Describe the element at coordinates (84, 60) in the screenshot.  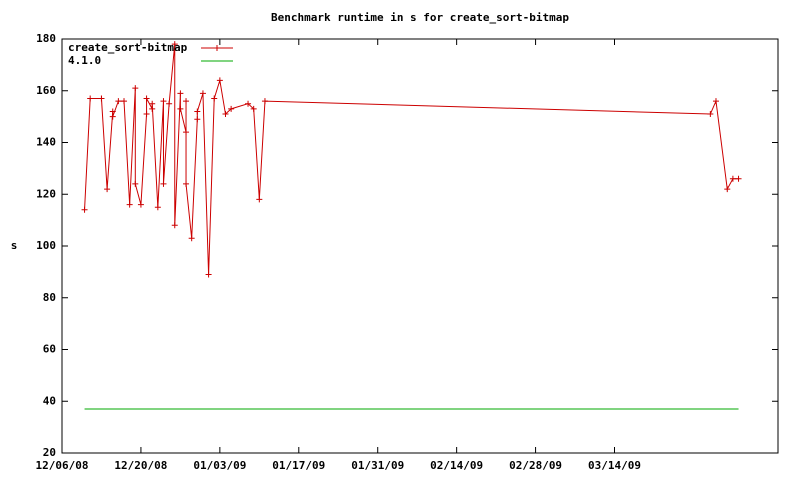
I see `legend-label: 4.1.0` at that location.